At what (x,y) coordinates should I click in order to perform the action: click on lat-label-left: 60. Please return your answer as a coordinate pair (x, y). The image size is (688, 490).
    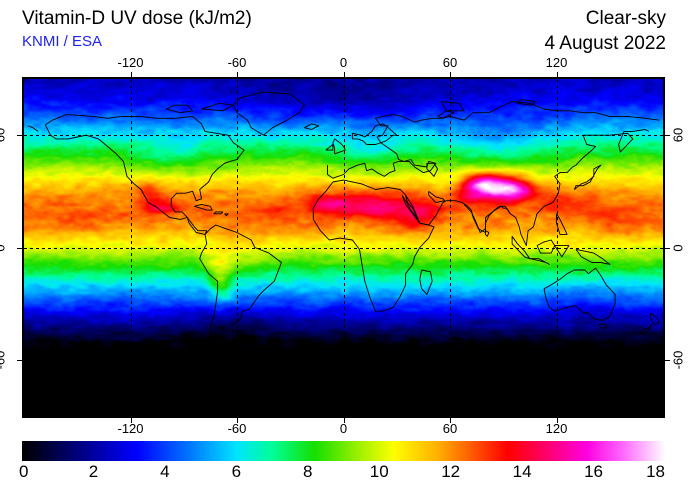
    Looking at the image, I should click on (4, 135).